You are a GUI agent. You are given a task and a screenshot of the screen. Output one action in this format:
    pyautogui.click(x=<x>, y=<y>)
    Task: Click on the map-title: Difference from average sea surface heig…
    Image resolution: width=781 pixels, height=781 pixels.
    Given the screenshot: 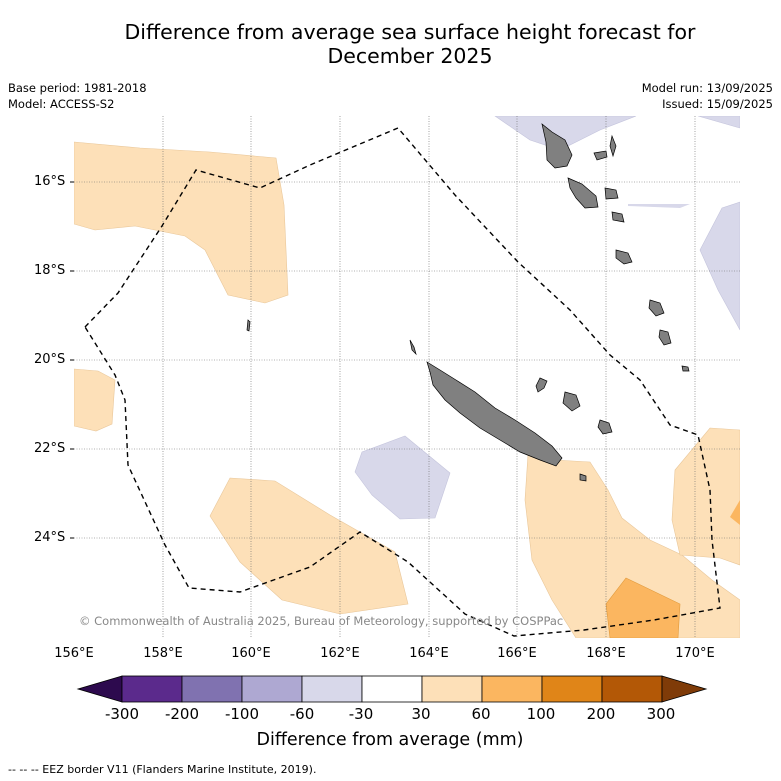 What is the action you would take?
    pyautogui.click(x=410, y=44)
    